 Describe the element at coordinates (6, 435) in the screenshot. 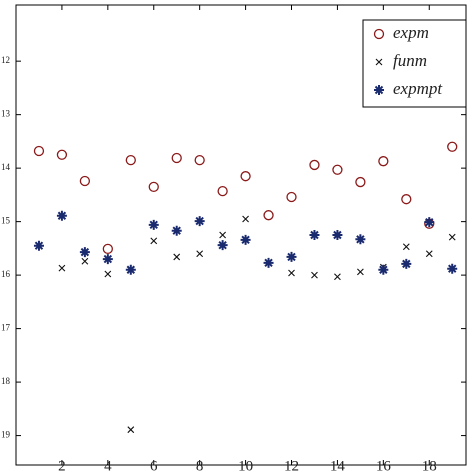

I see `y-tick-label: 19` at that location.